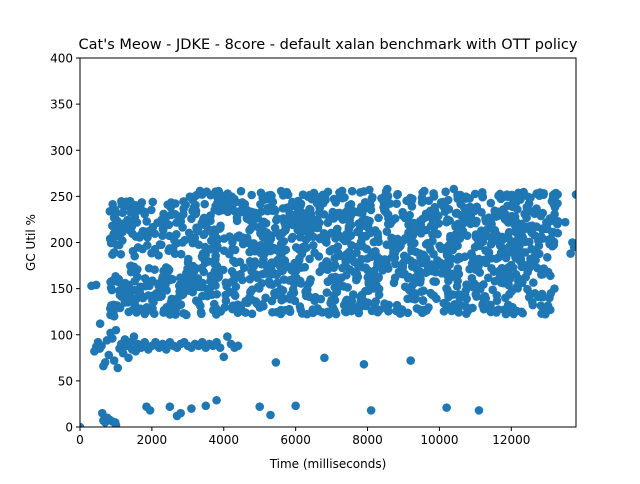 Image resolution: width=640 pixels, height=484 pixels. I want to click on y-tick-label: 200, so click(61, 243).